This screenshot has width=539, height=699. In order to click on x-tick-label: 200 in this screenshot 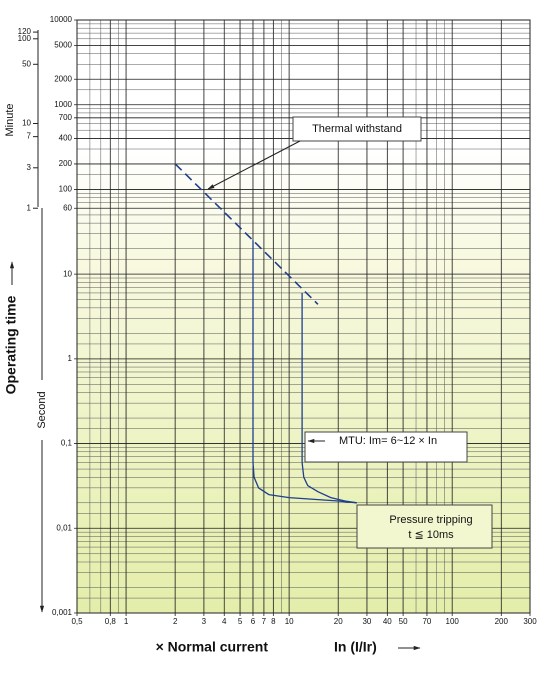, I will do `click(502, 621)`.